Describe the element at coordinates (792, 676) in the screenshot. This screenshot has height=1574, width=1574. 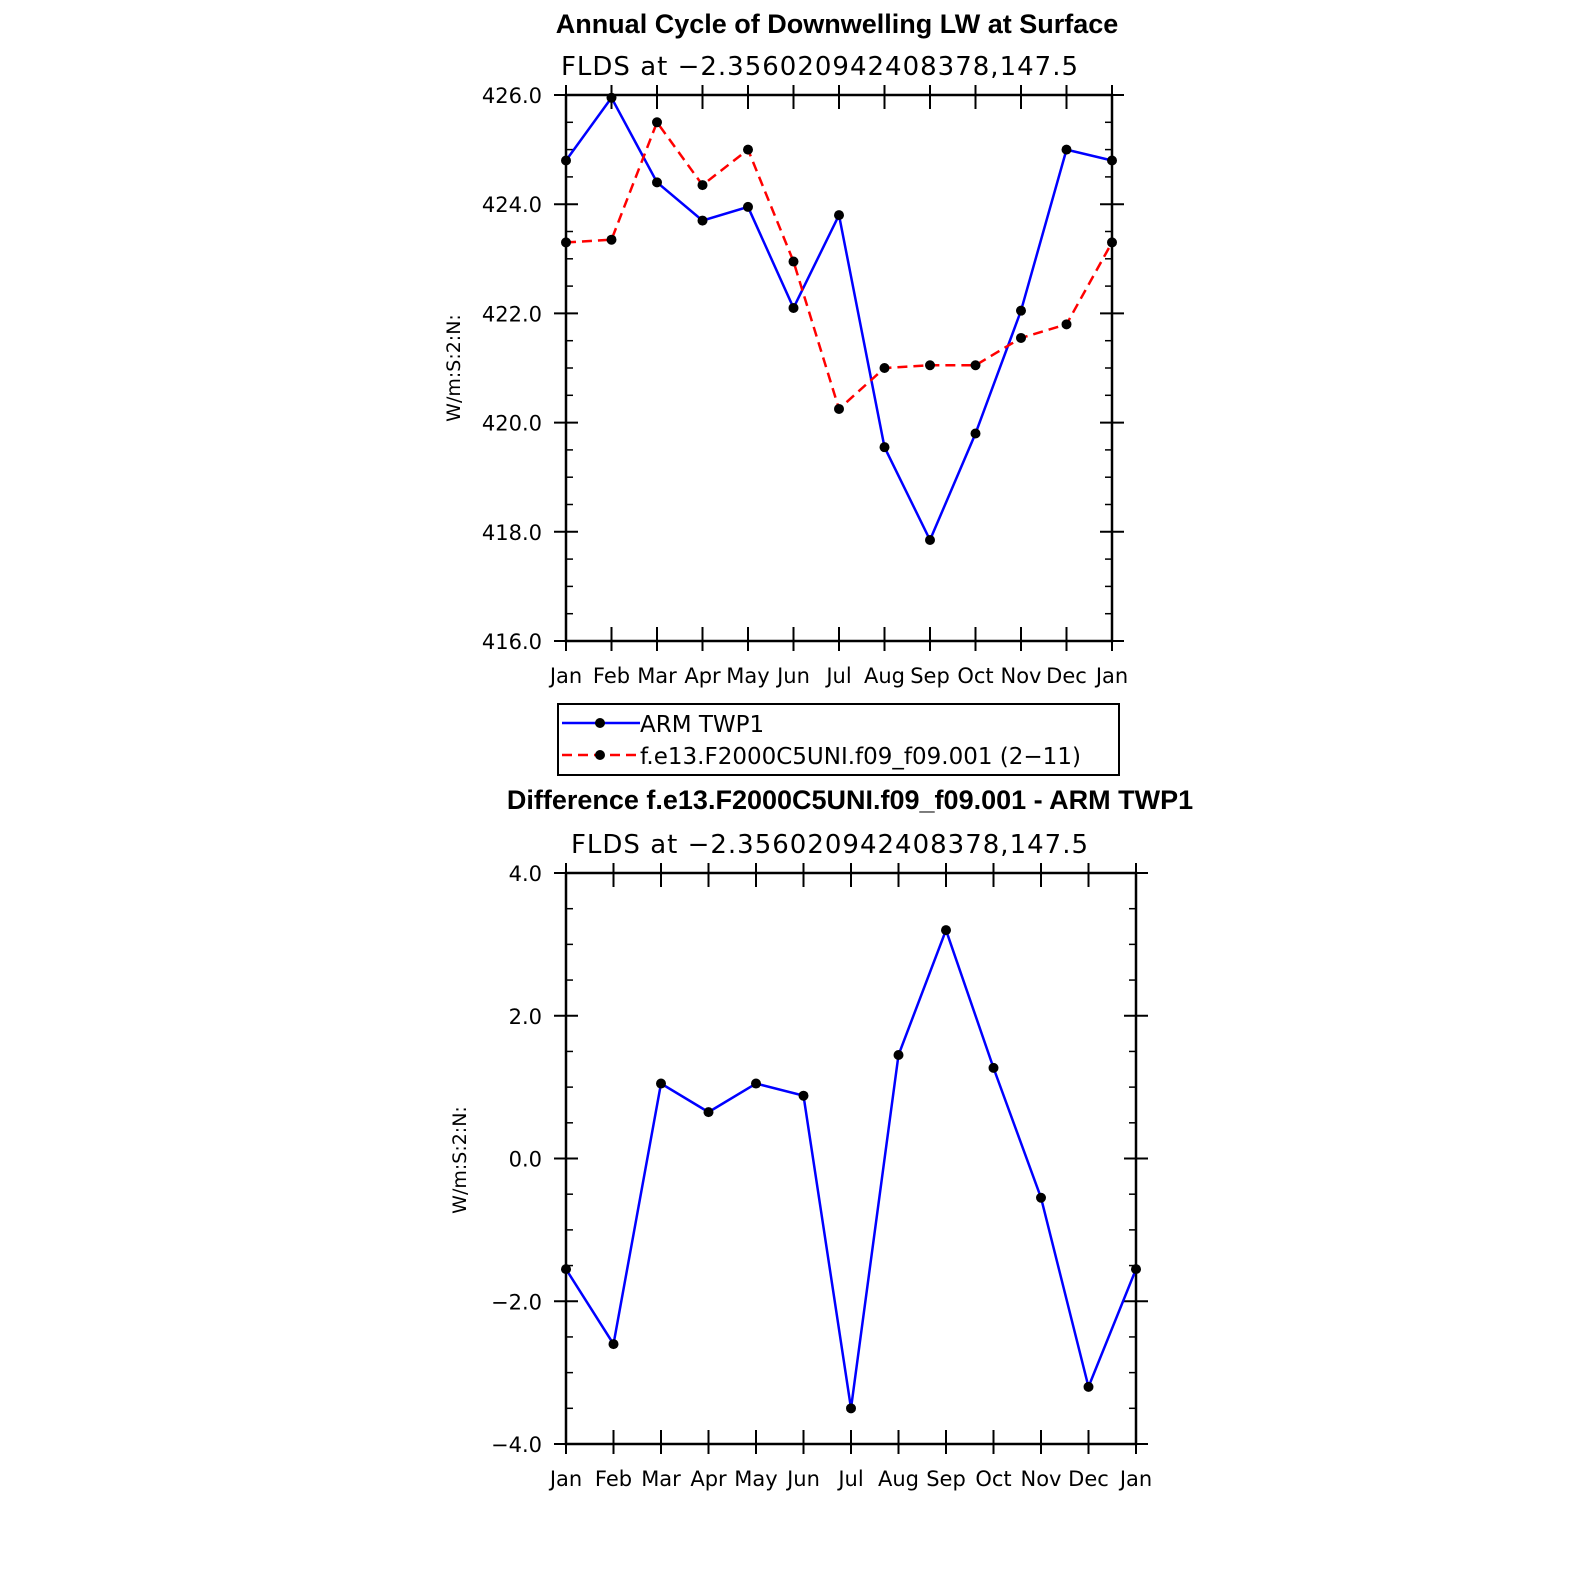
I see `top-x-tick-label: Jun` at that location.